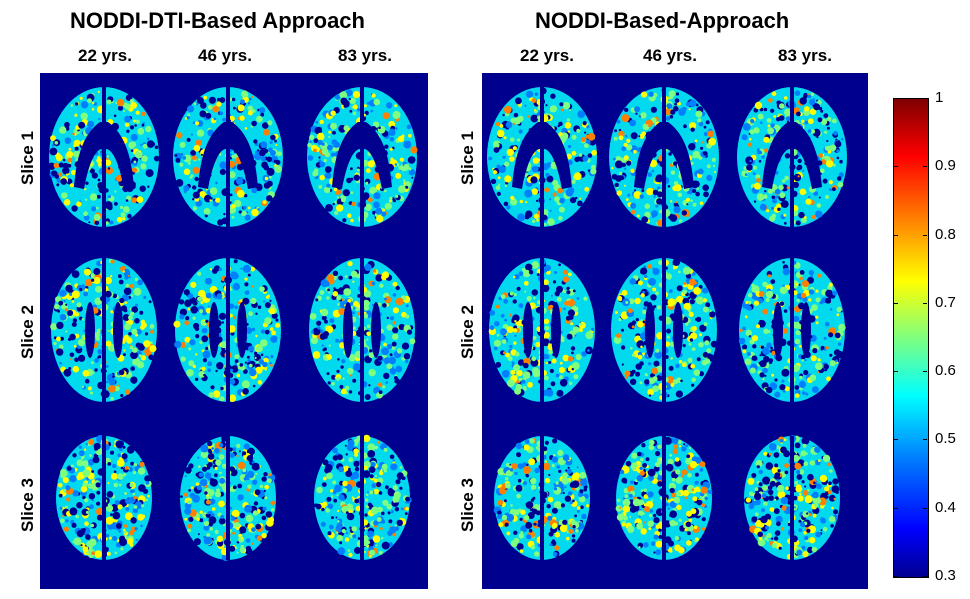 The height and width of the screenshot is (599, 970). I want to click on colorbar-tick-label: 0.7, so click(945, 302).